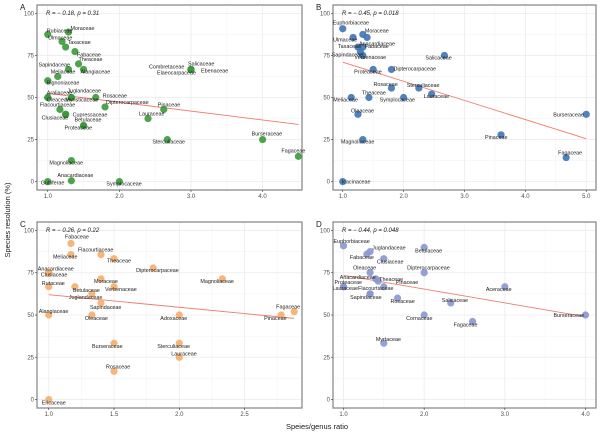 The image size is (600, 435). Describe the element at coordinates (389, 249) in the screenshot. I see `point-label: Juglandaceae` at that location.